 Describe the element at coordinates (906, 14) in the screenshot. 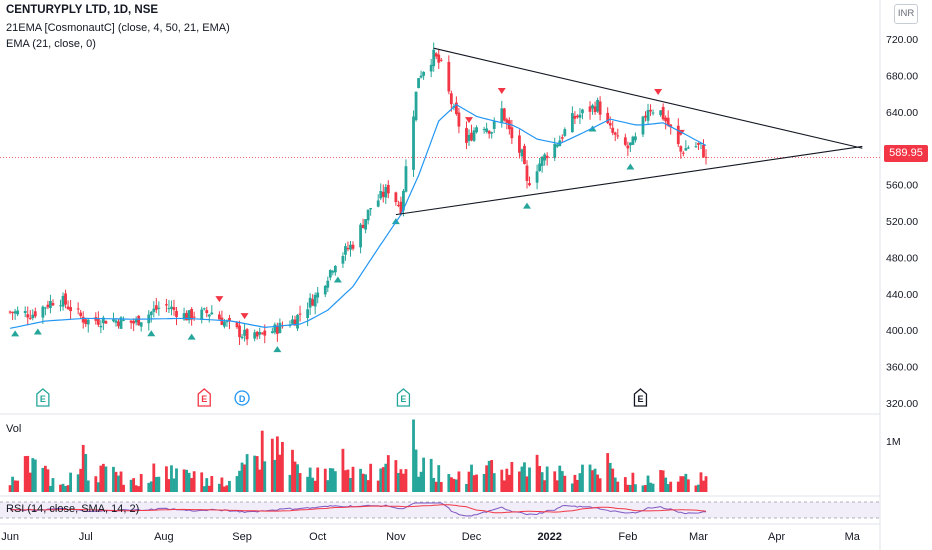

I see `currency-badge: INR` at that location.